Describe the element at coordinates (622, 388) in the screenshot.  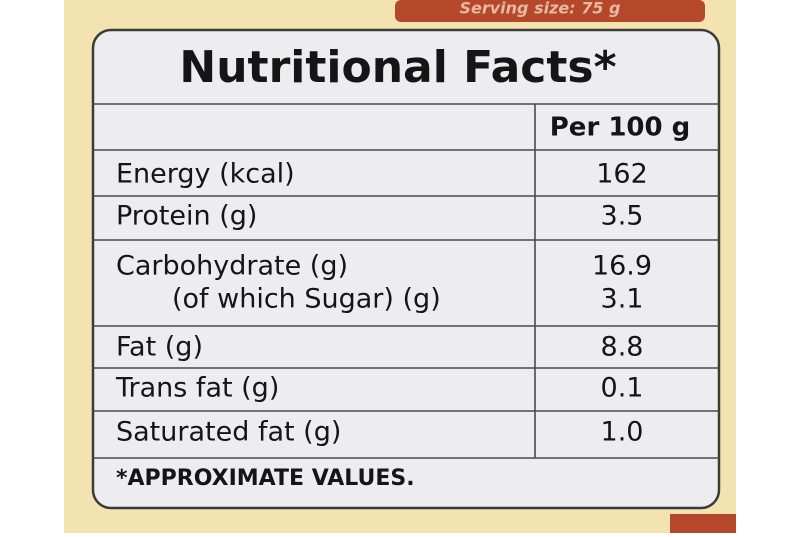
I see `nutrient-value: 0.1` at that location.